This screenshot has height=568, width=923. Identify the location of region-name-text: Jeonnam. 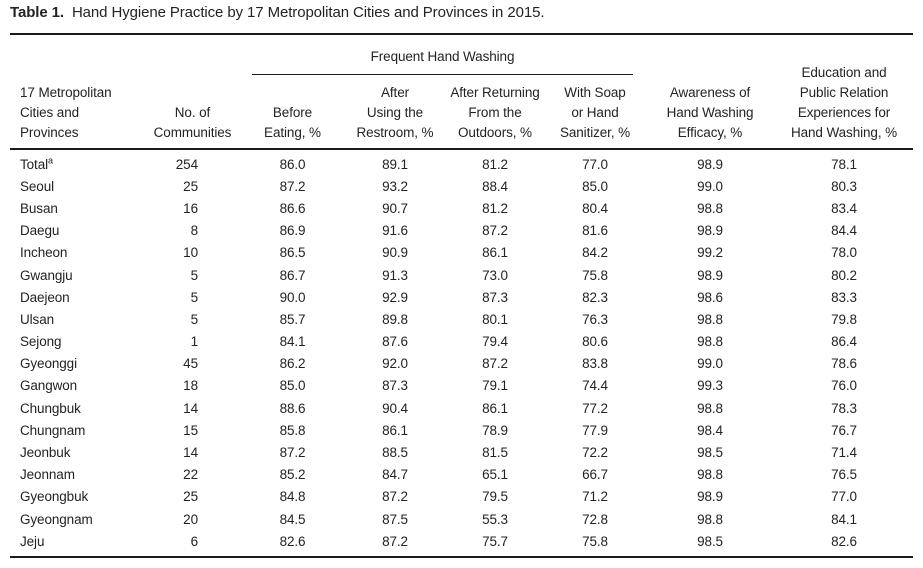
(47, 475).